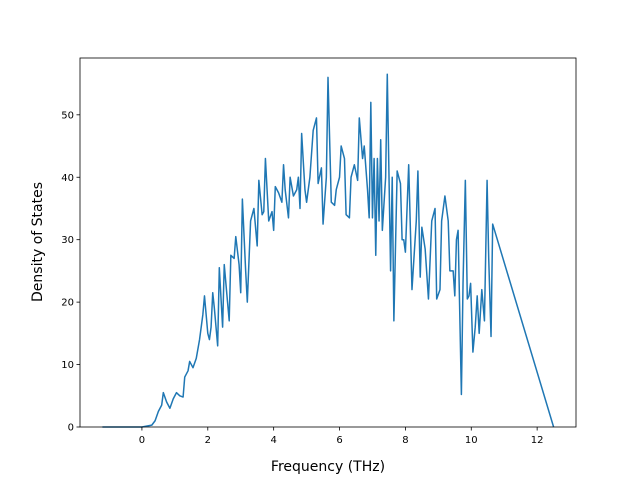 The height and width of the screenshot is (480, 640). Describe the element at coordinates (142, 440) in the screenshot. I see `x-tick-label: 0` at that location.